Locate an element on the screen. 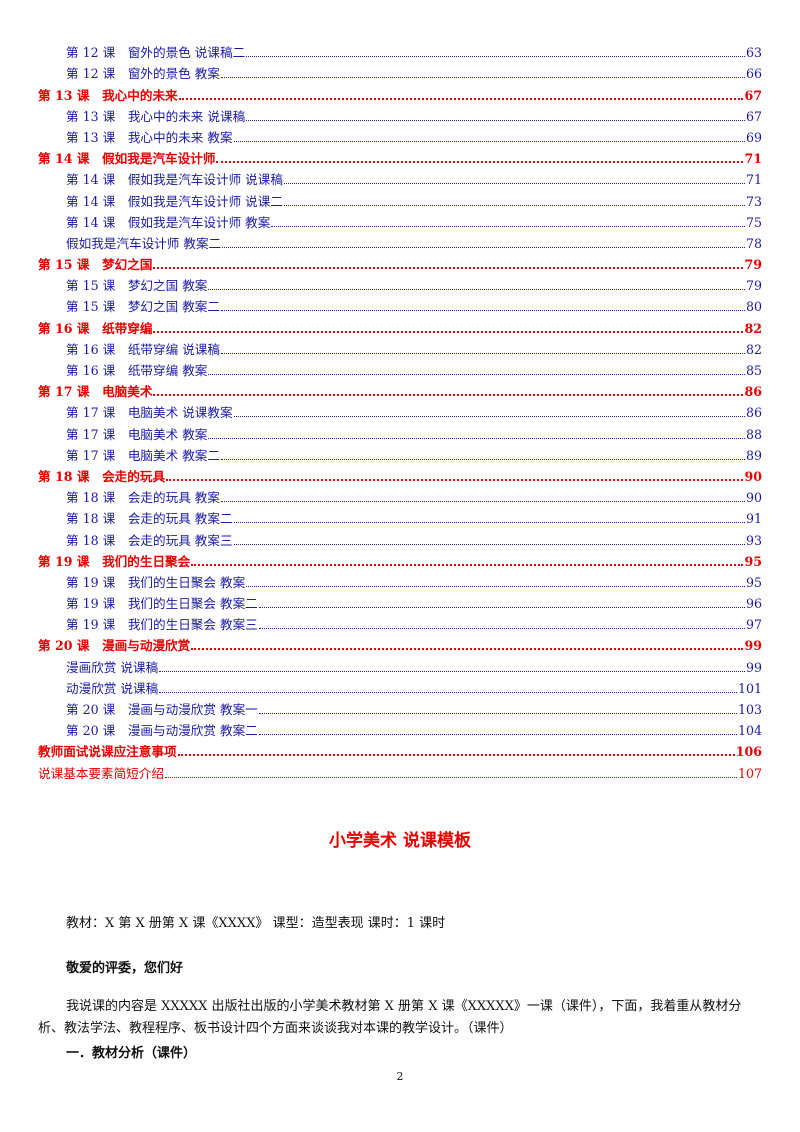 This screenshot has height=1132, width=800. toc-page-number: 82 is located at coordinates (753, 349).